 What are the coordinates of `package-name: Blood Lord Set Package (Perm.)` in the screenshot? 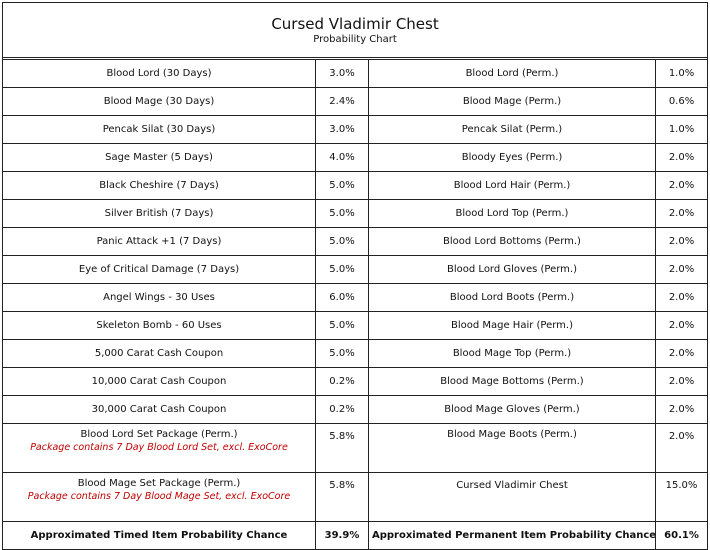 It's located at (159, 434).